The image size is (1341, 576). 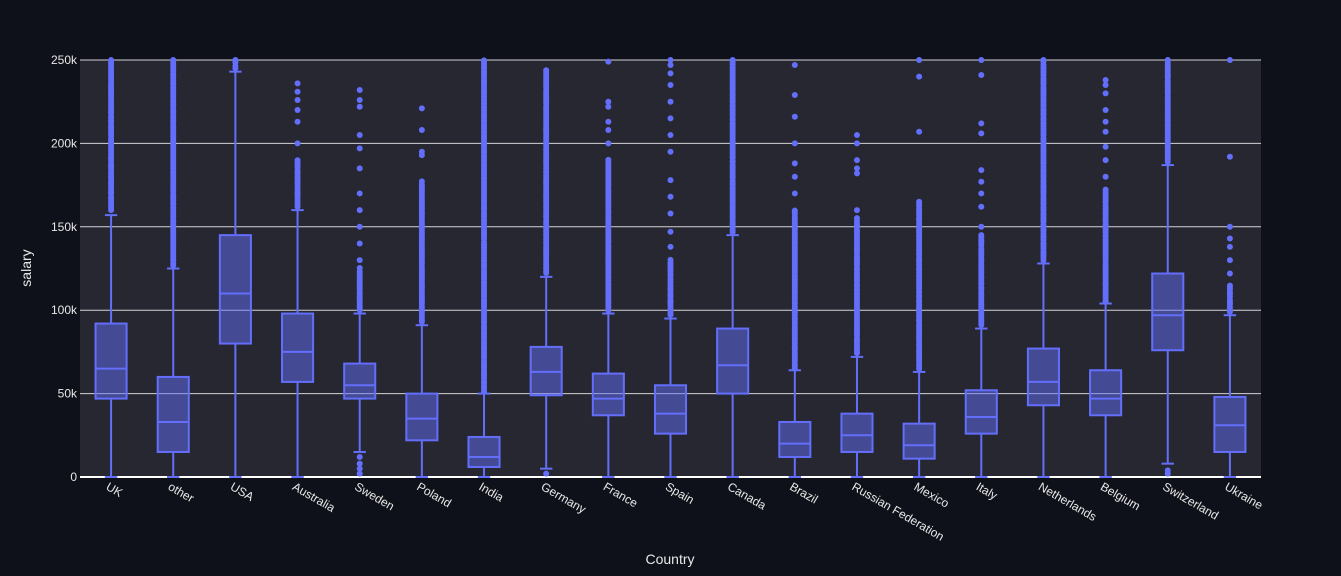 What do you see at coordinates (422, 291) in the screenshot?
I see `box-poland` at bounding box center [422, 291].